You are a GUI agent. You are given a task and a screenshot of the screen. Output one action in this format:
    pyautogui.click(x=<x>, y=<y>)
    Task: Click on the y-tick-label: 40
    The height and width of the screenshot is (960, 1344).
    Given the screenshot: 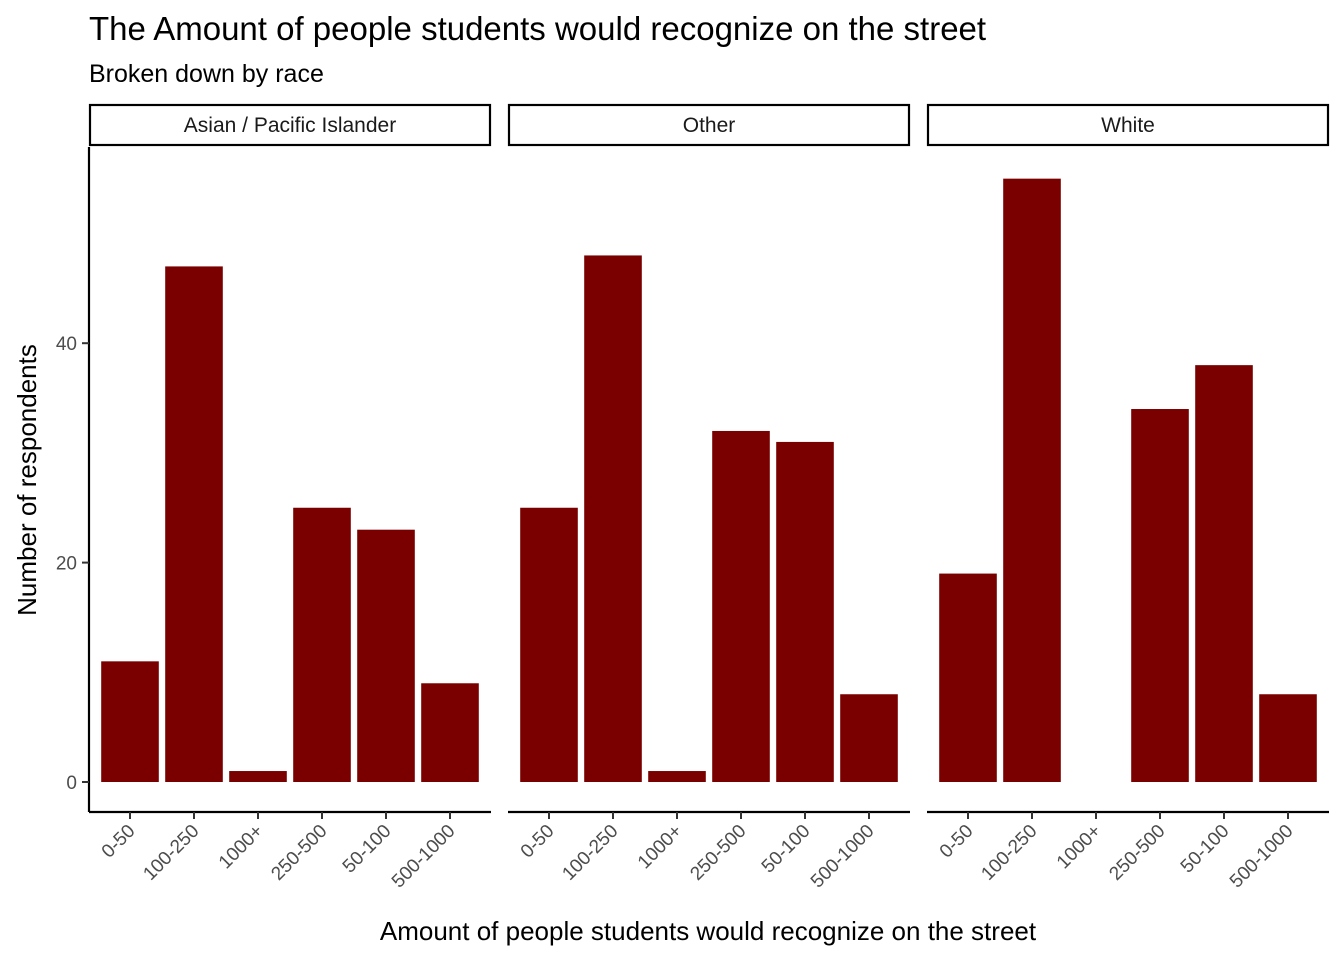 What is the action you would take?
    pyautogui.click(x=66, y=344)
    